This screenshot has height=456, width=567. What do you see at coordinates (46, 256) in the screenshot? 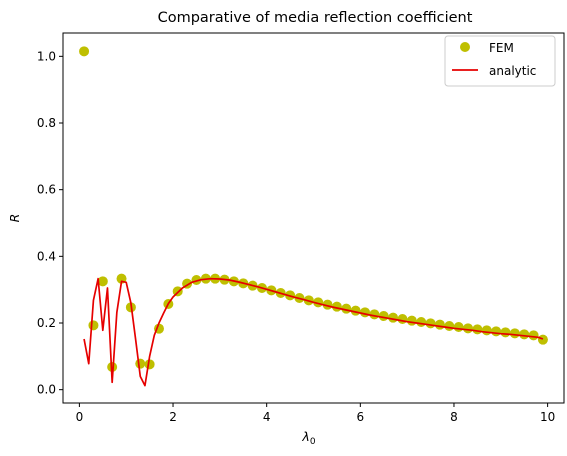
I see `y-tick-label: 0.4` at bounding box center [46, 256].